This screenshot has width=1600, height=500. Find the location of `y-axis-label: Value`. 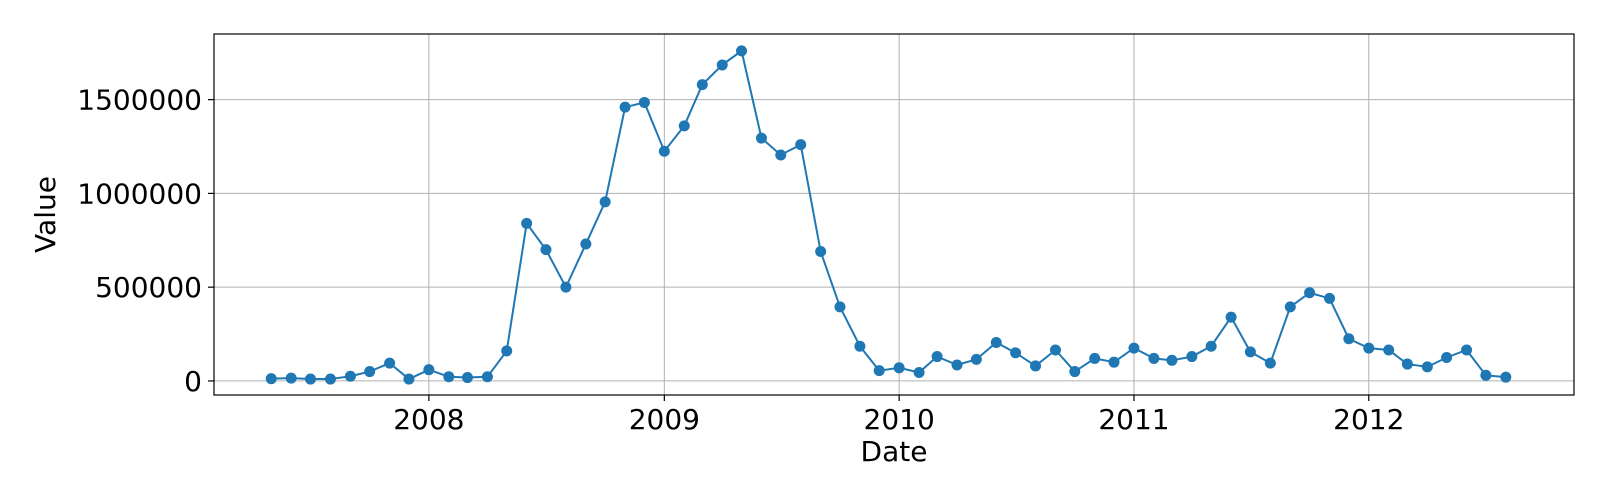

y-axis-label: Value is located at coordinates (45, 214).